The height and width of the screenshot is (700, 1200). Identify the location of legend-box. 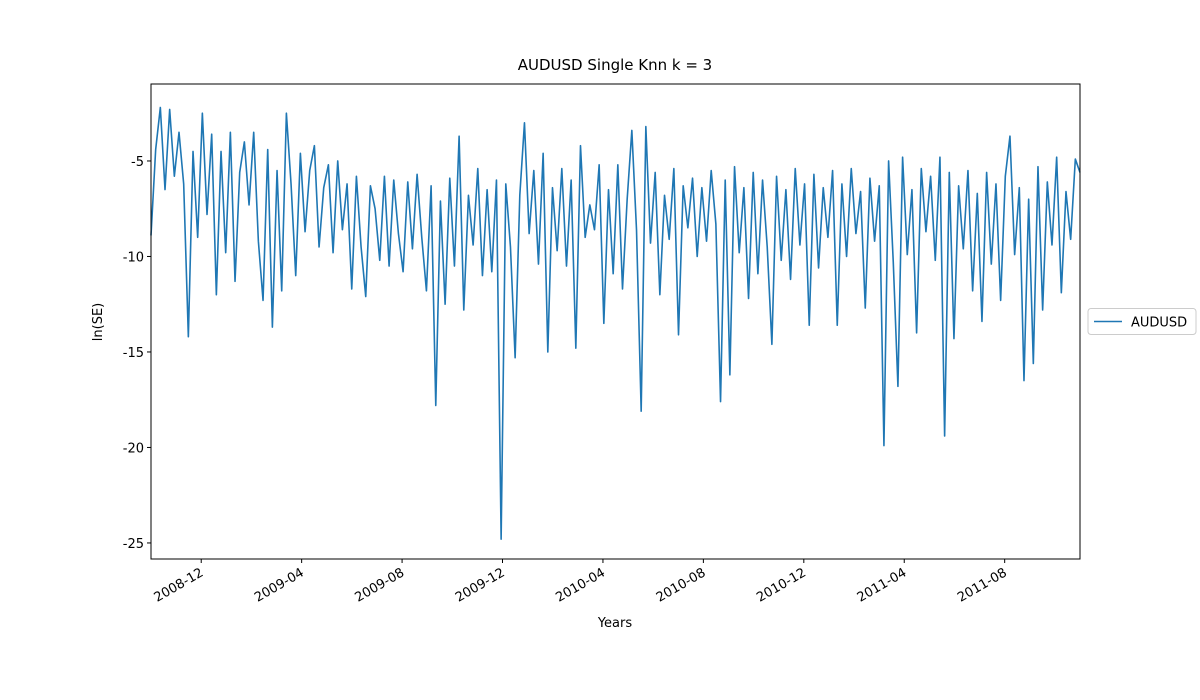
(1142, 321).